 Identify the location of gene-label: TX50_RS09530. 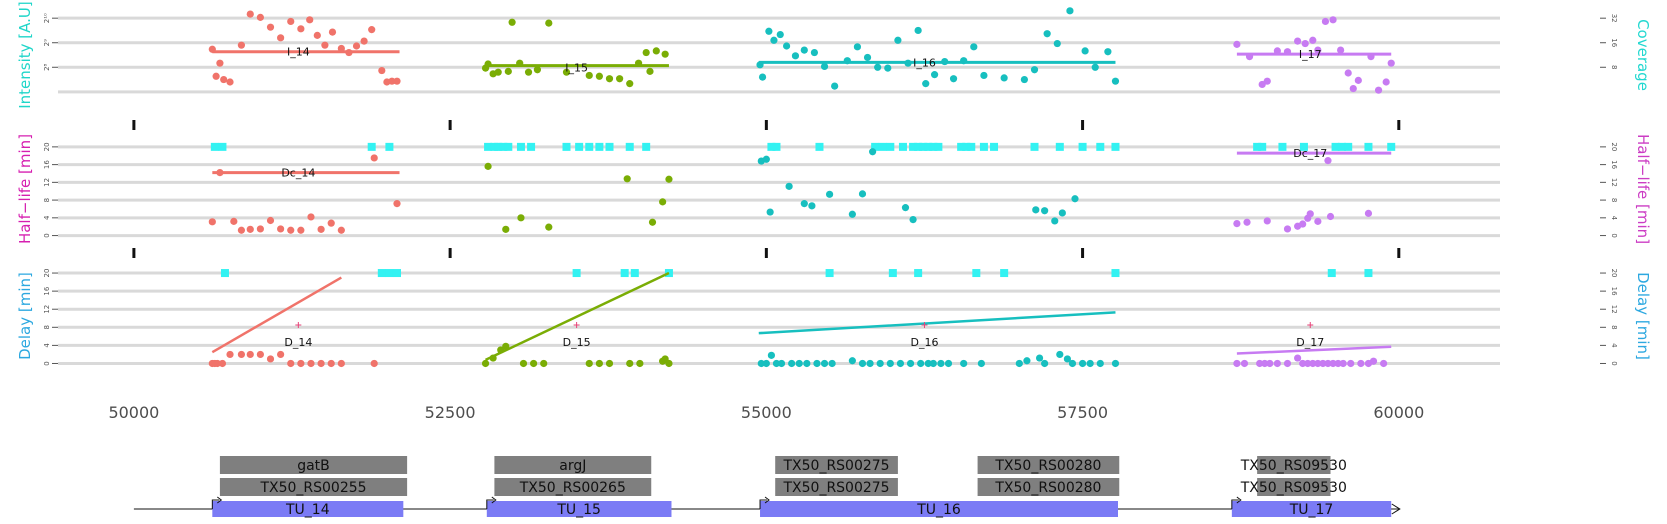
(1293, 488).